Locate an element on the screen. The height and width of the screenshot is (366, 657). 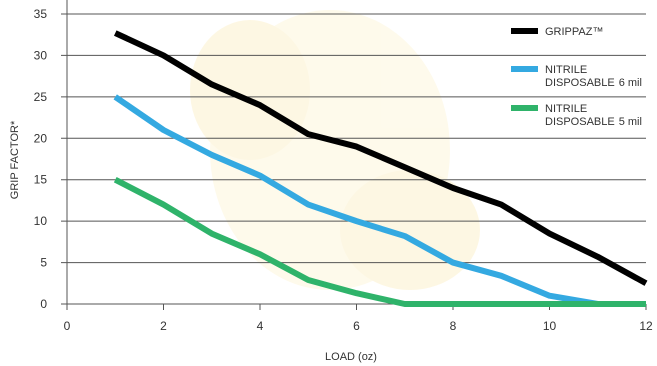
y-tick-label-5: 5 is located at coordinates (43, 263).